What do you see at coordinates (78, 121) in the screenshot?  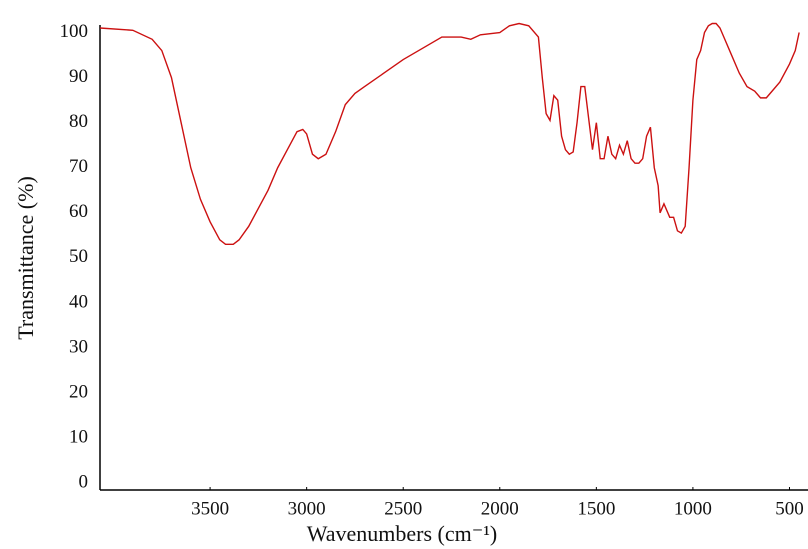 I see `y-tick-label: 80` at bounding box center [78, 121].